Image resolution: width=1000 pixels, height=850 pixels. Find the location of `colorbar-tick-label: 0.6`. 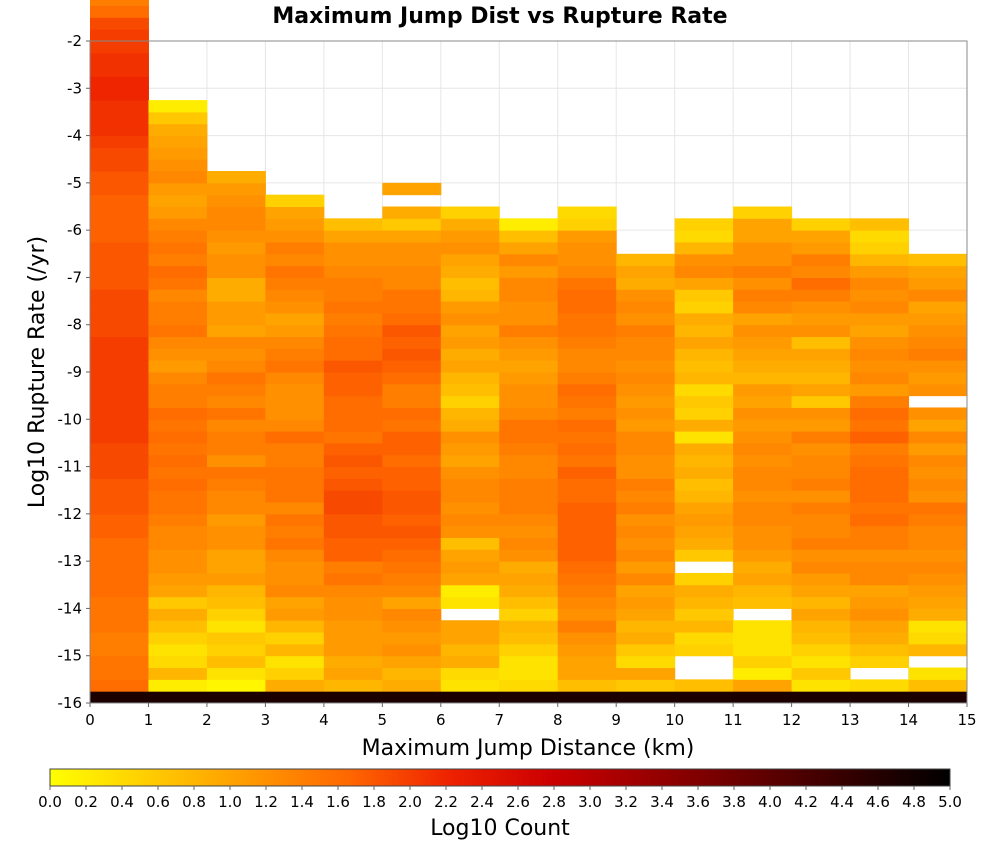

colorbar-tick-label: 0.6 is located at coordinates (158, 802).